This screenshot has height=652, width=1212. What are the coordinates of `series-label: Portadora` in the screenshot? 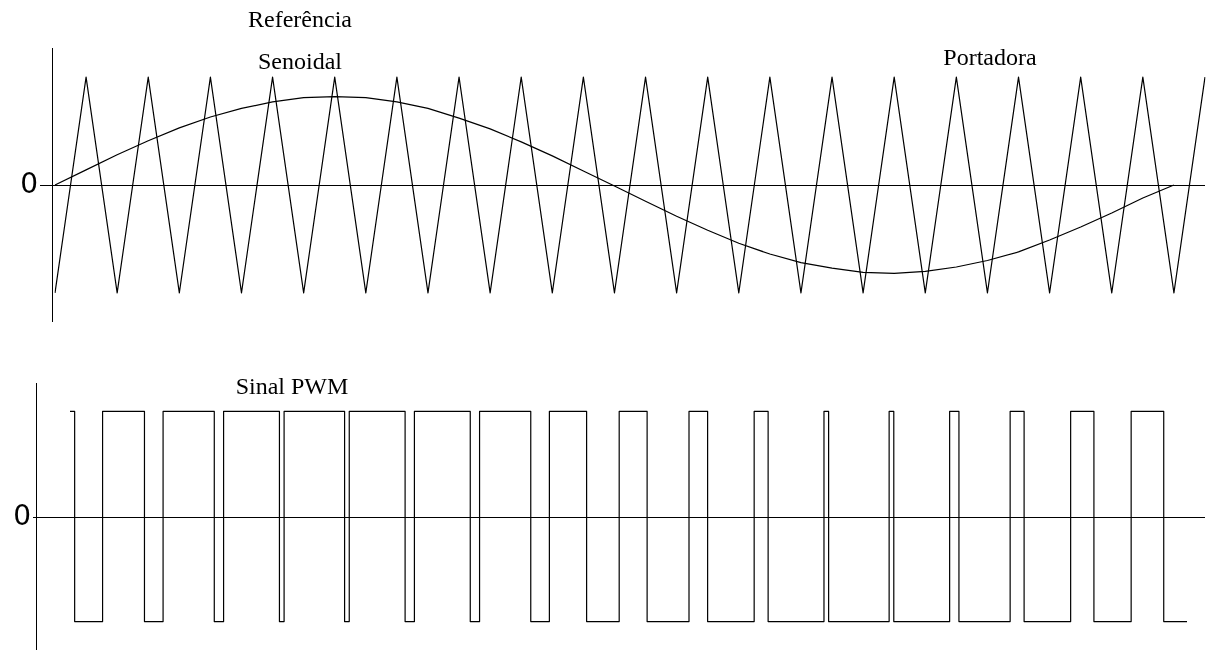 It's located at (990, 57).